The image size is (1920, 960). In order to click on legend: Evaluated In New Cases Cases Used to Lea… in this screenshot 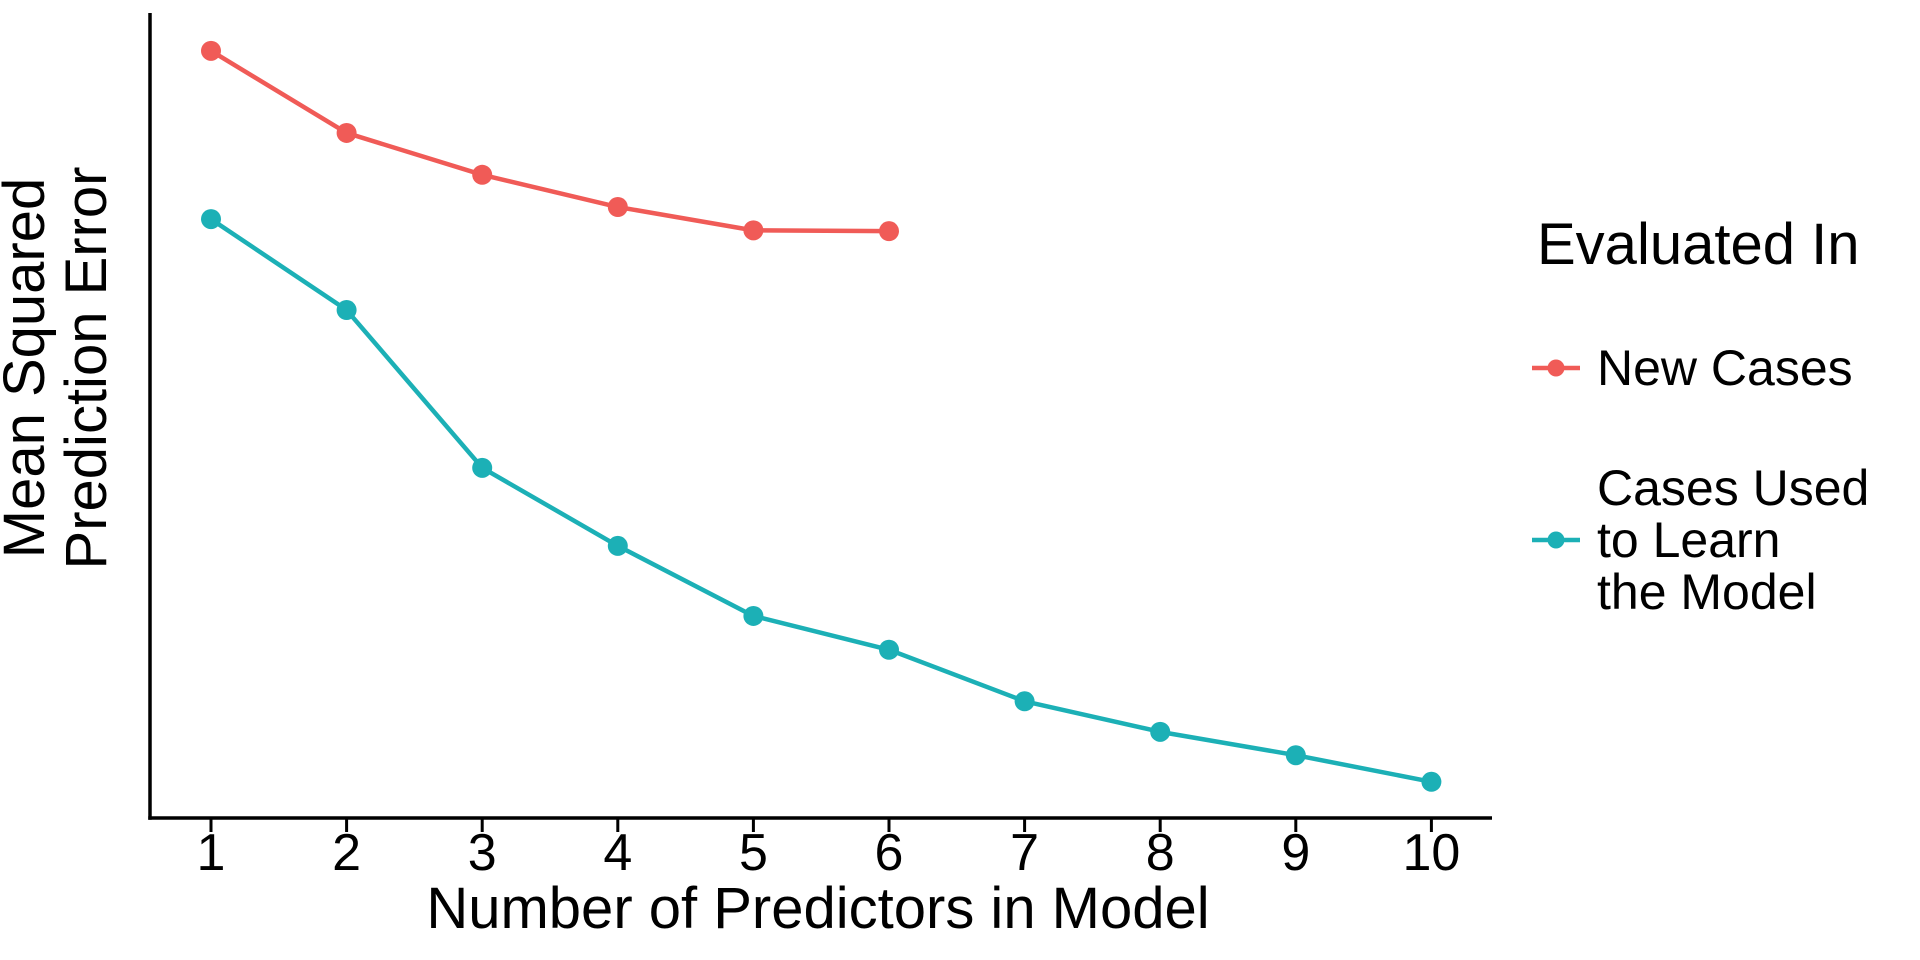, I will do `click(1700, 416)`.